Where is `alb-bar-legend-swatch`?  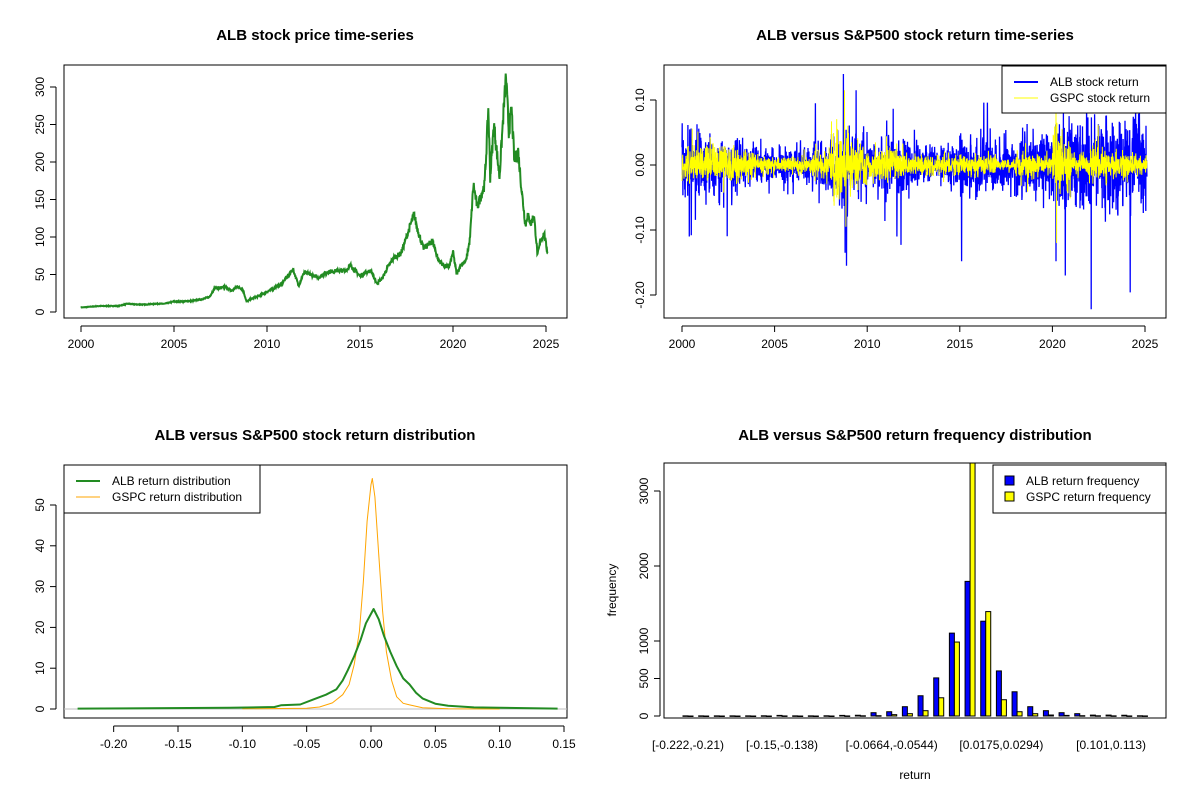
alb-bar-legend-swatch is located at coordinates (1009, 480).